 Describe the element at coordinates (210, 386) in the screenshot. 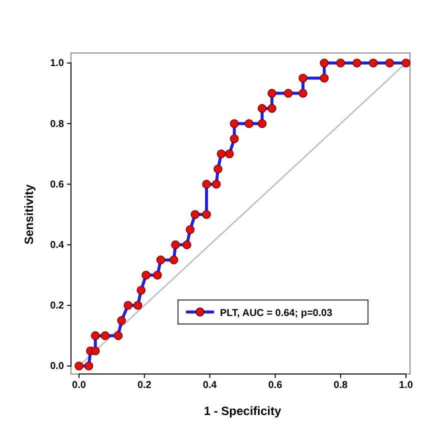

I see `x-tick-label: 0.4` at that location.